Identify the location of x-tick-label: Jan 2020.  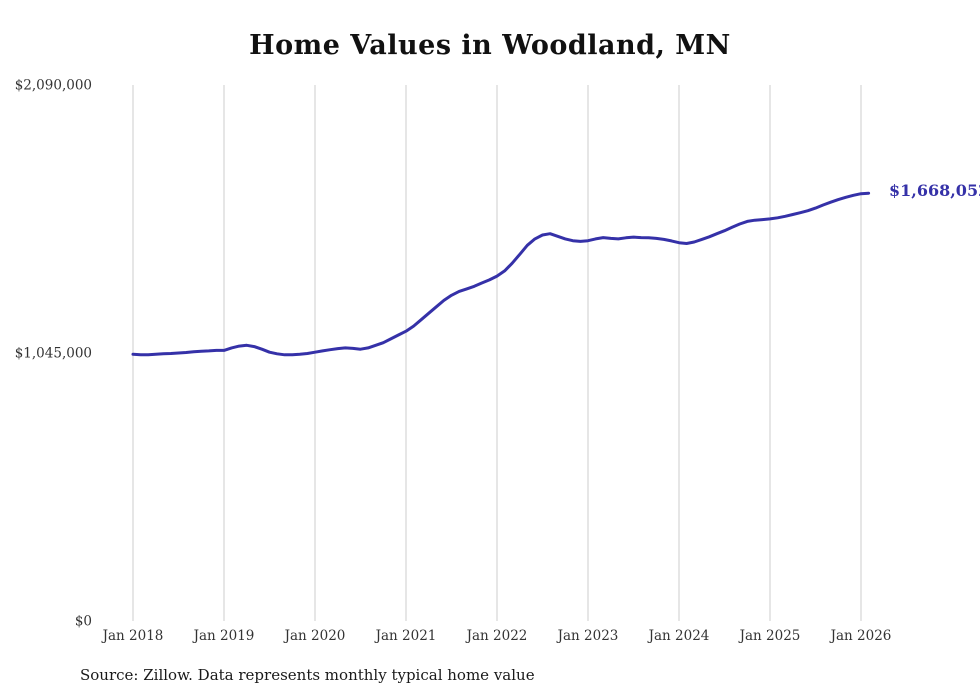
(314, 636).